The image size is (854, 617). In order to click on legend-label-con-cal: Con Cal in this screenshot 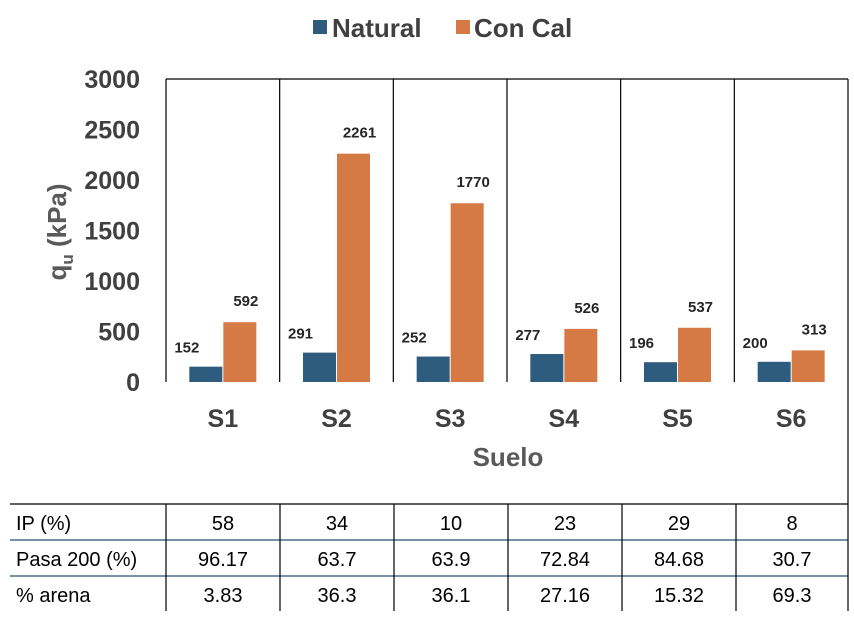, I will do `click(523, 28)`.